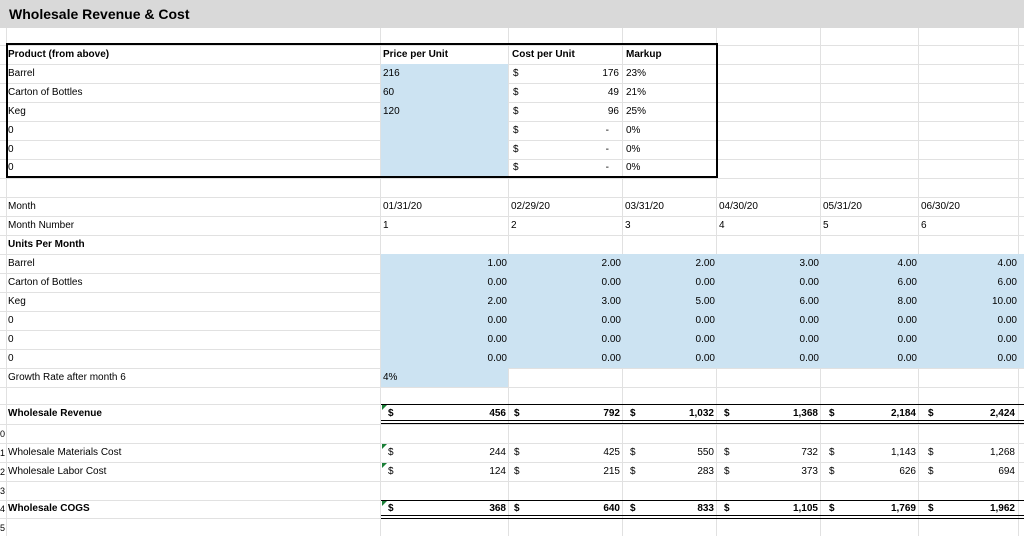 The height and width of the screenshot is (537, 1024). What do you see at coordinates (17, 111) in the screenshot?
I see `product-name: Keg` at bounding box center [17, 111].